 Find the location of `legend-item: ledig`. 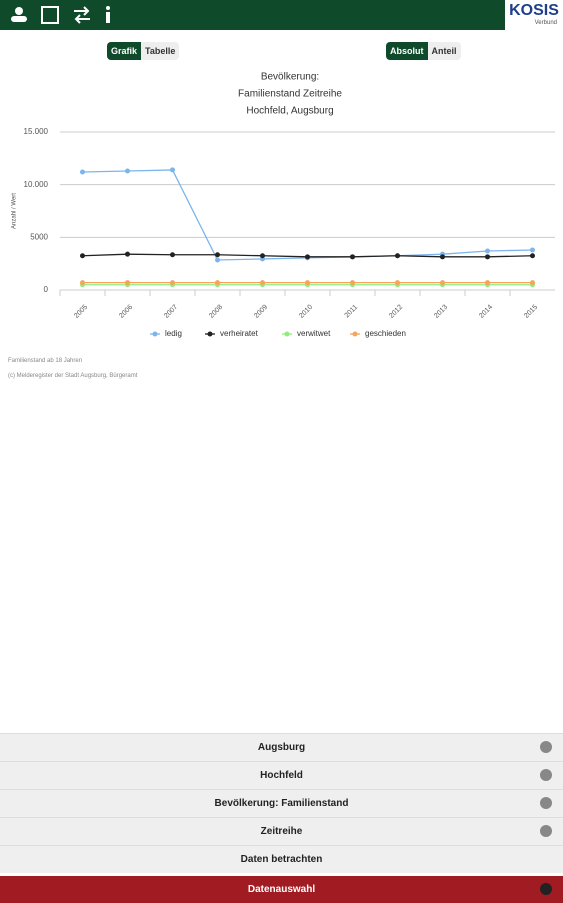

legend-item: ledig is located at coordinates (166, 333).